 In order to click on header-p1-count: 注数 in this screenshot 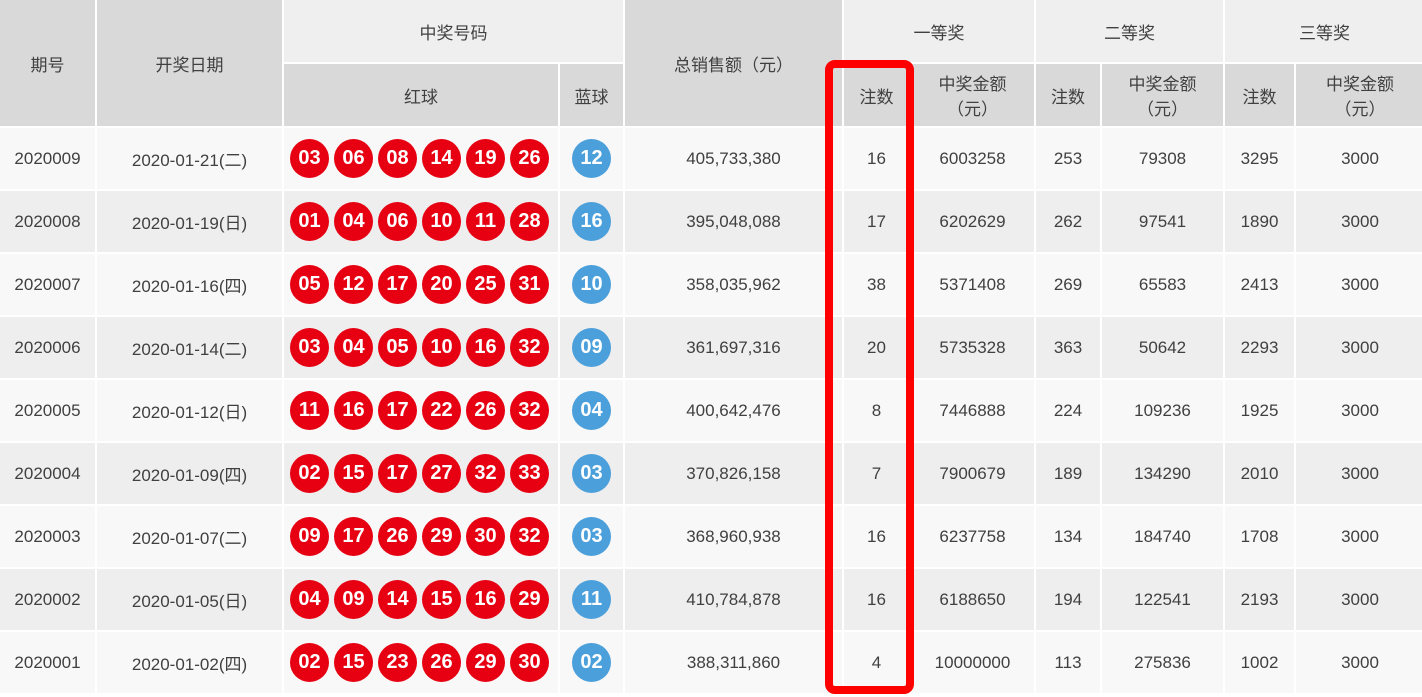, I will do `click(876, 95)`.